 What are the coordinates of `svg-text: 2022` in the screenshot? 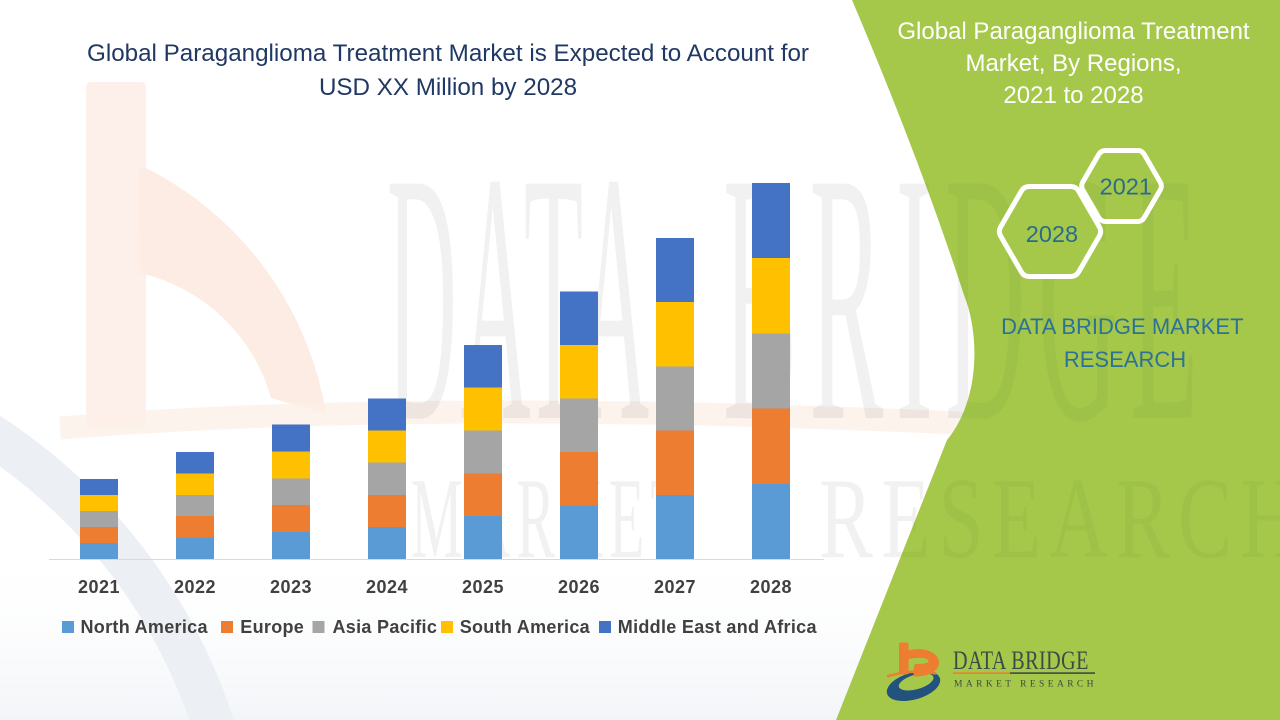 It's located at (195, 587).